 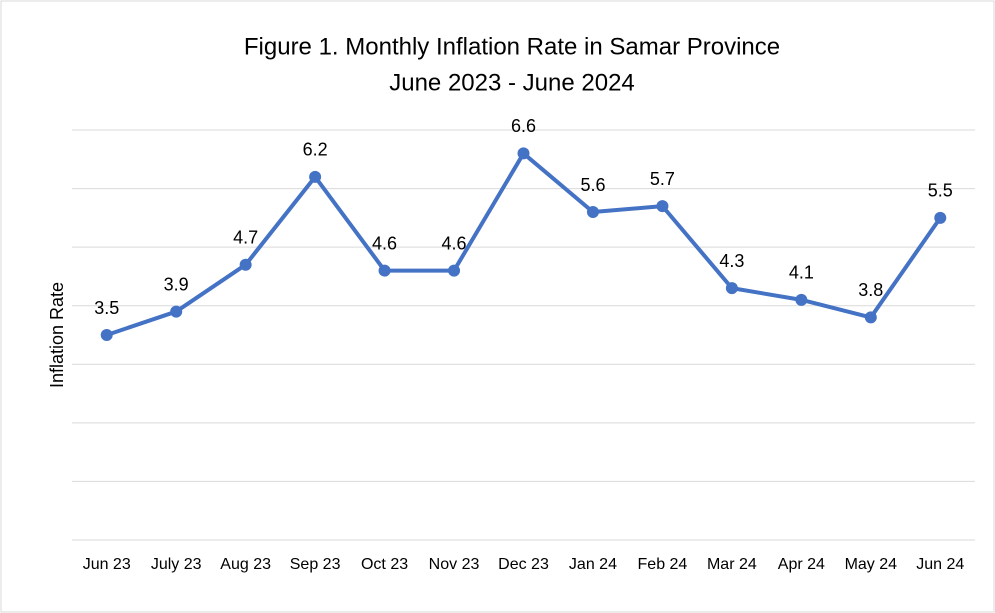 What do you see at coordinates (245, 237) in the screenshot?
I see `data-label: 4.7` at bounding box center [245, 237].